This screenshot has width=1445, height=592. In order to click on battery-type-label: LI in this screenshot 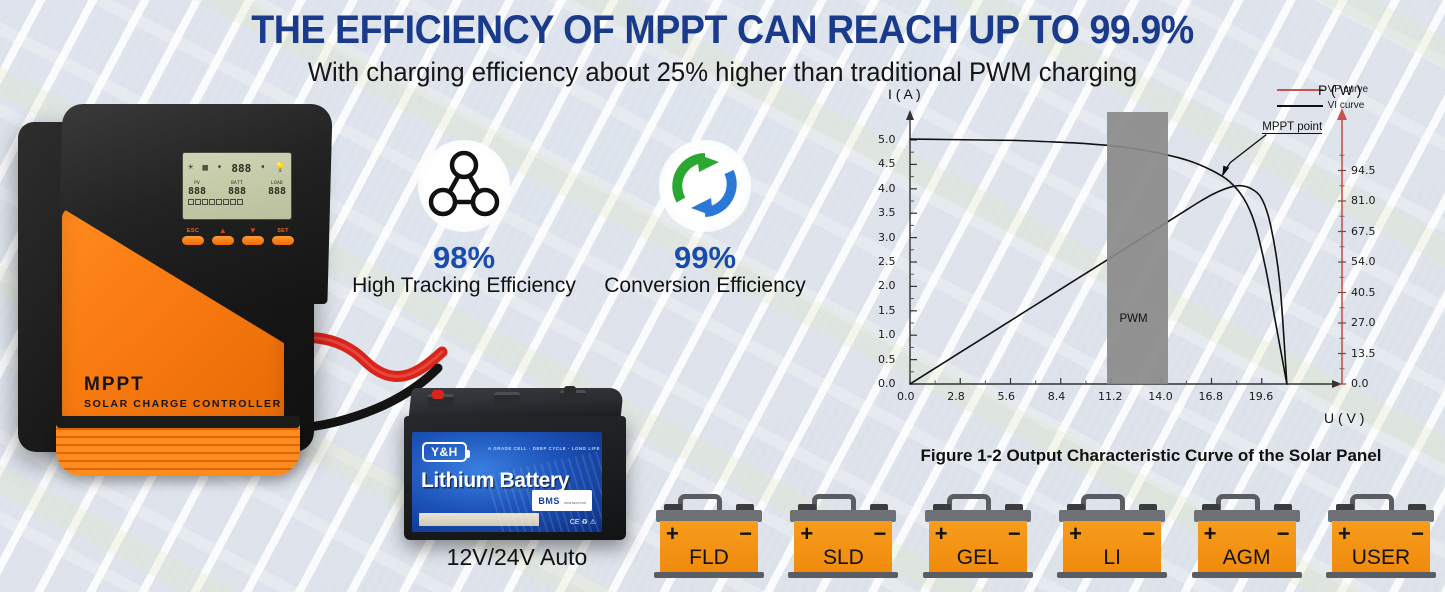, I will do `click(1112, 557)`.